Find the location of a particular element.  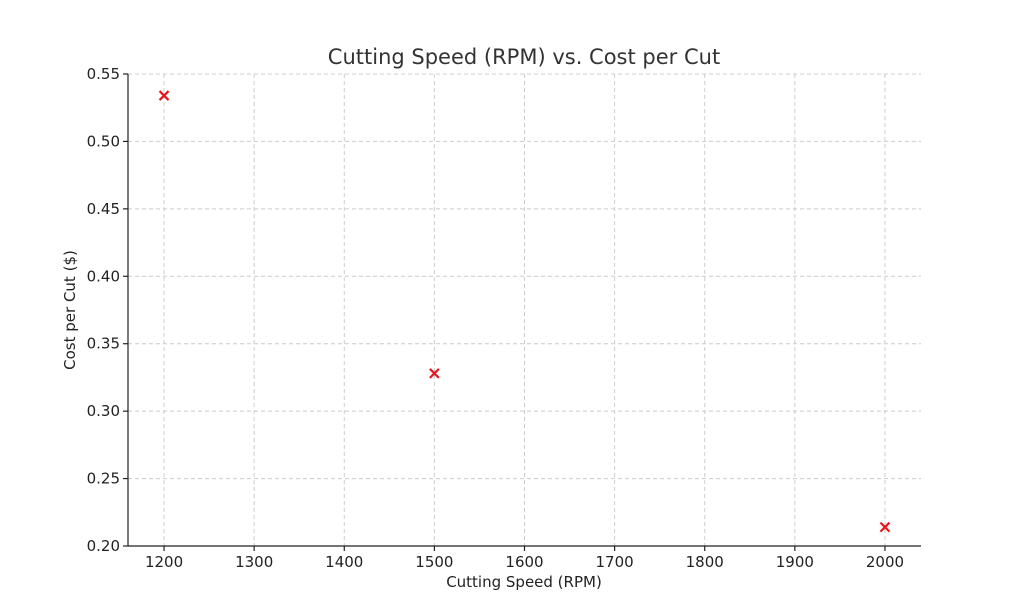

x-tick-label: 1600 is located at coordinates (524, 562).